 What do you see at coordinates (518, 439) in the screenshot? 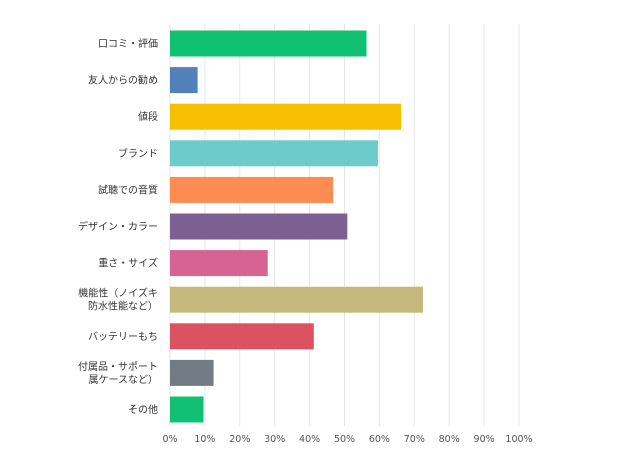
I see `x-tick-label: 100%` at bounding box center [518, 439].